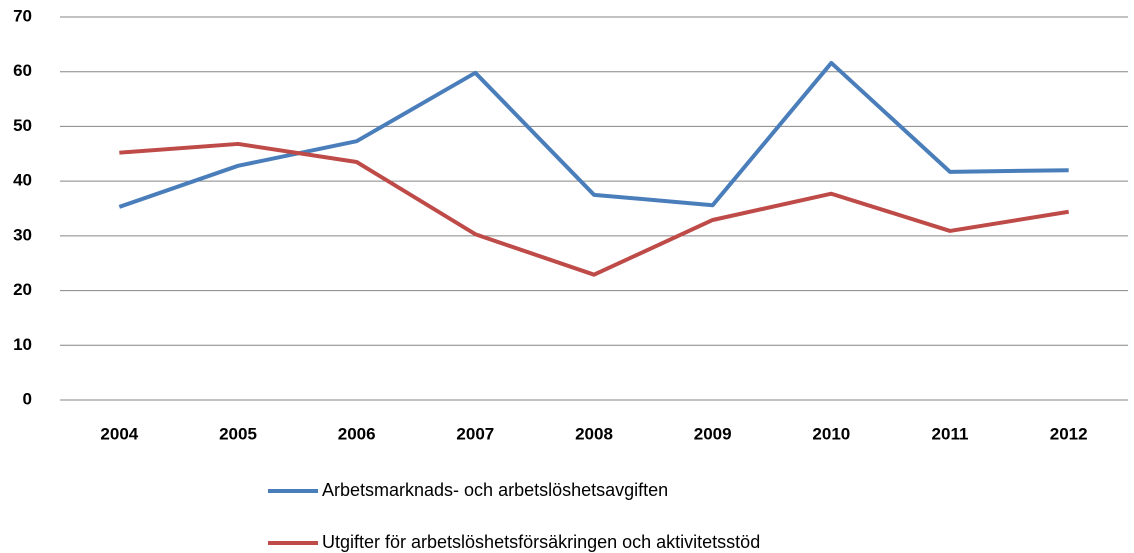 This screenshot has width=1134, height=553. What do you see at coordinates (22, 234) in the screenshot?
I see `y-tick-label: 30` at bounding box center [22, 234].